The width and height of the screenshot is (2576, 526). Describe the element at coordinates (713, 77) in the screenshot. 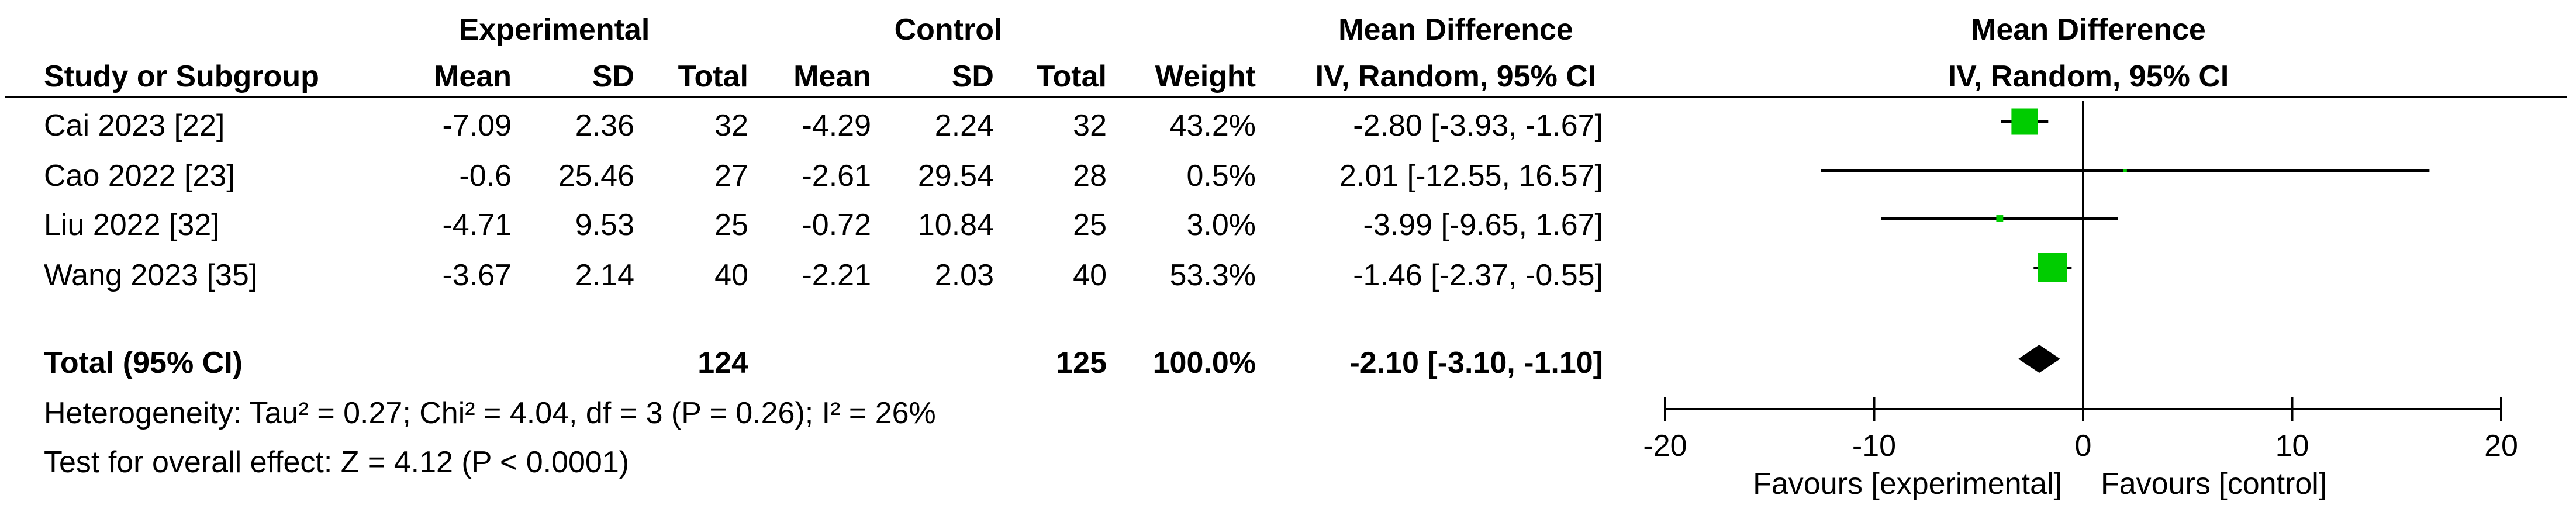

I see `header-e-total: Total` at that location.